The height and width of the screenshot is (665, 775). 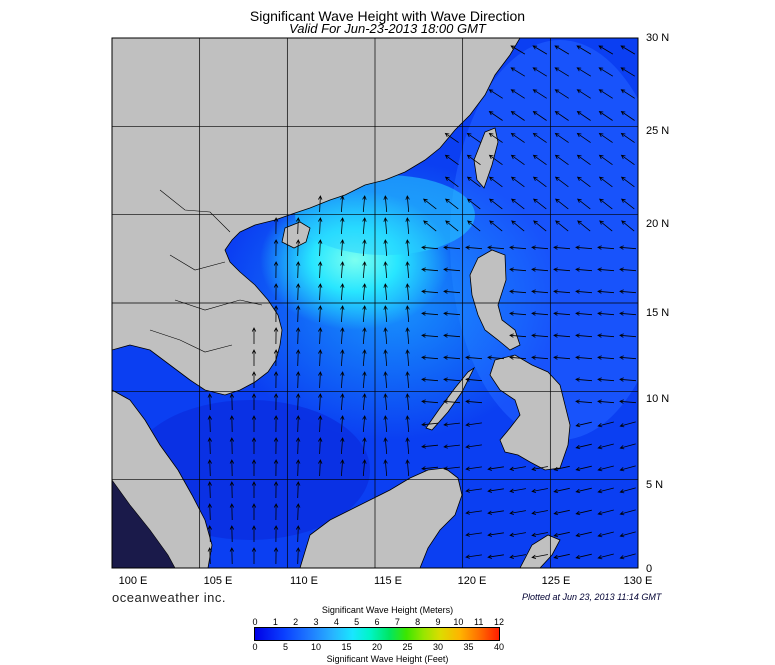 I want to click on legend-meter-tick: 5, so click(x=357, y=622).